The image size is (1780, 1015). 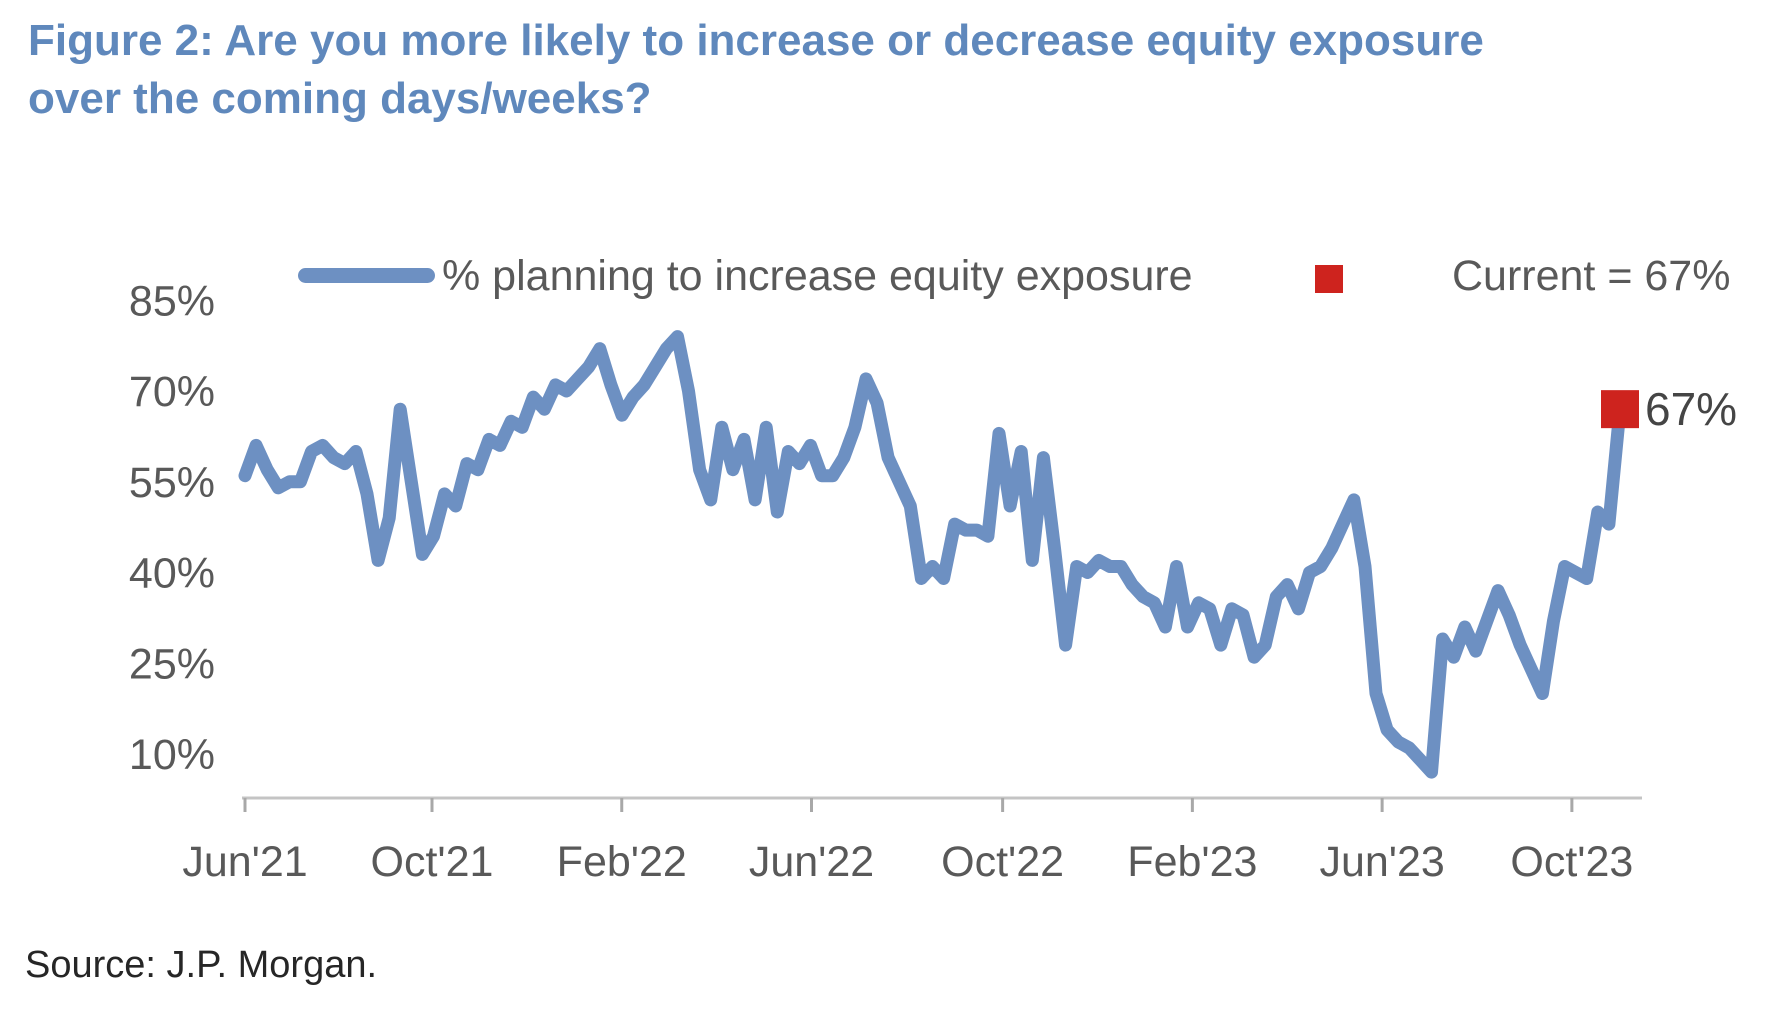 I want to click on y-axis-label: 70%, so click(x=172, y=392).